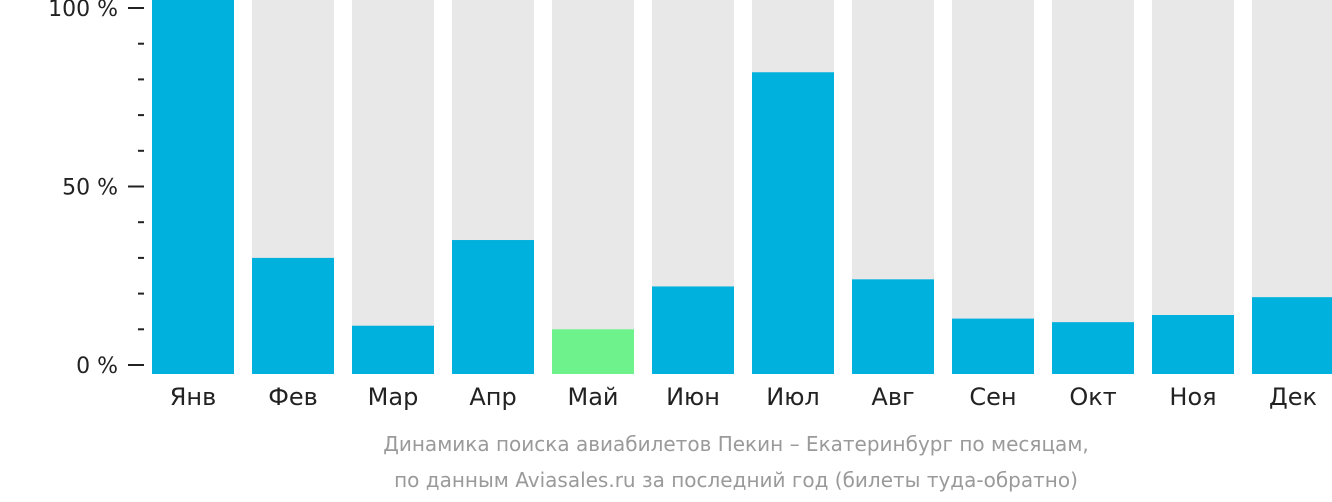 Image resolution: width=1332 pixels, height=502 pixels. I want to click on x-tick-label: Дек, so click(1293, 397).